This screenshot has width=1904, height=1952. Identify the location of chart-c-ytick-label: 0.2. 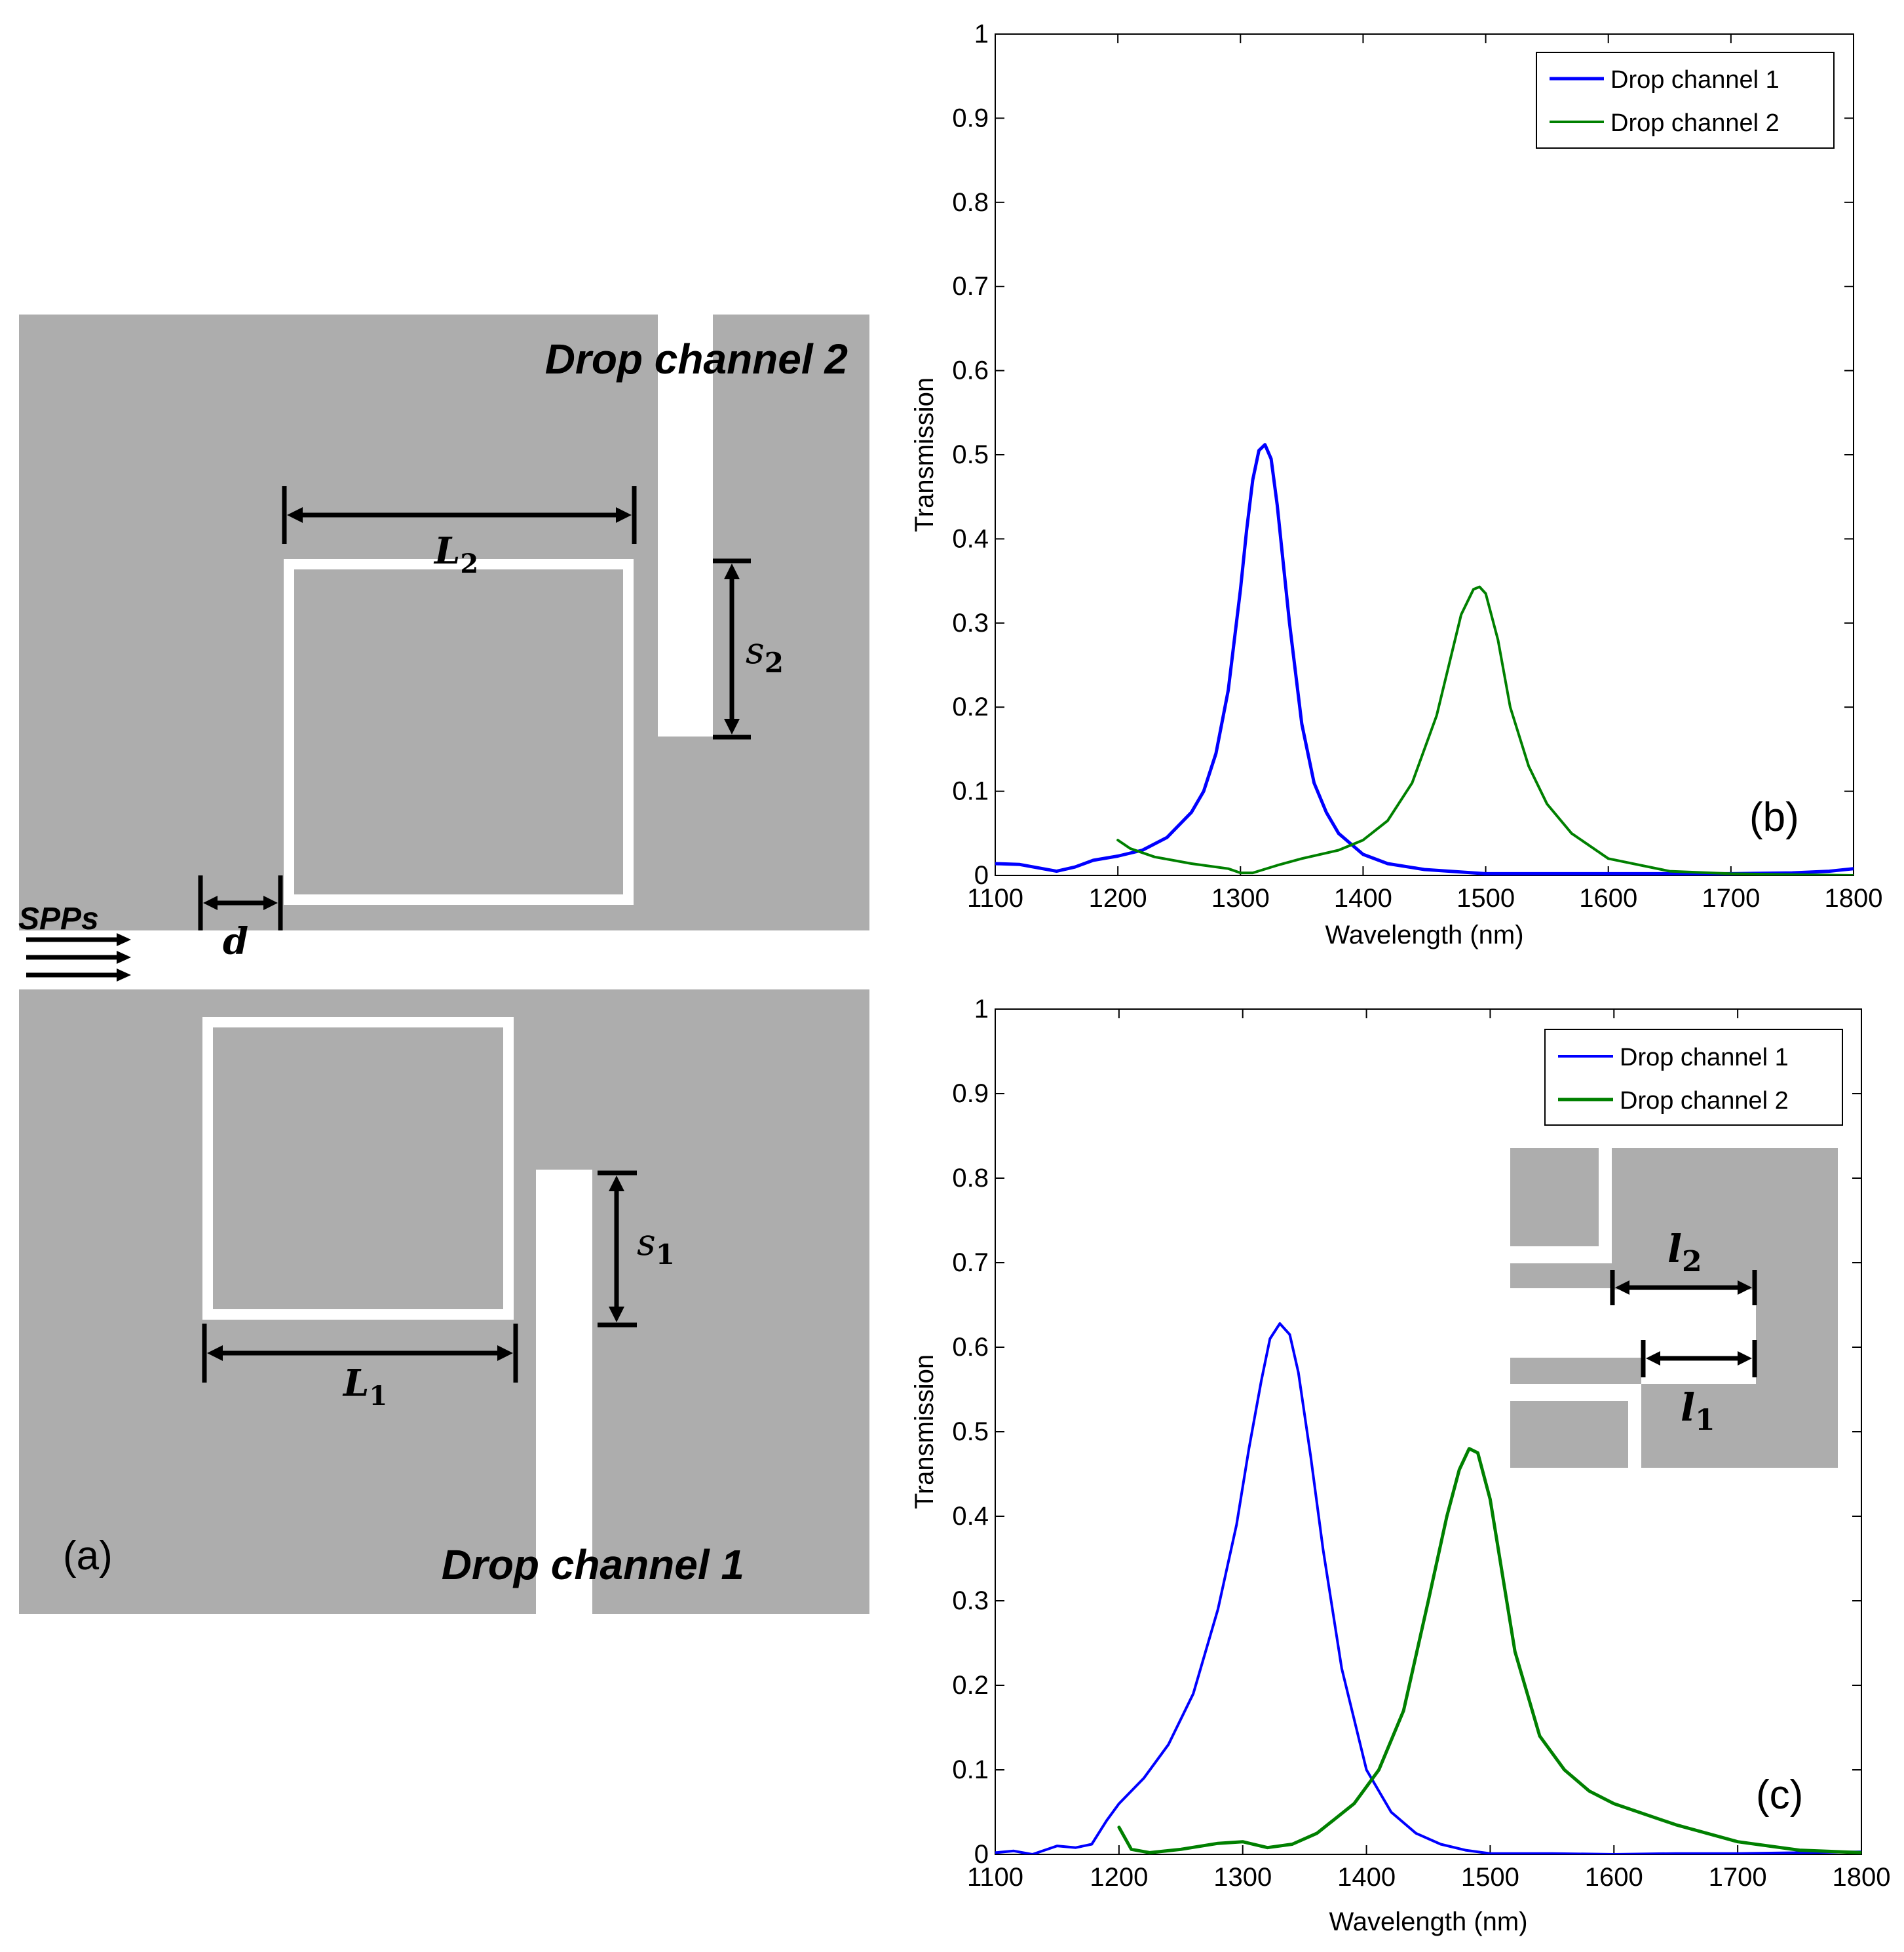
(970, 1685).